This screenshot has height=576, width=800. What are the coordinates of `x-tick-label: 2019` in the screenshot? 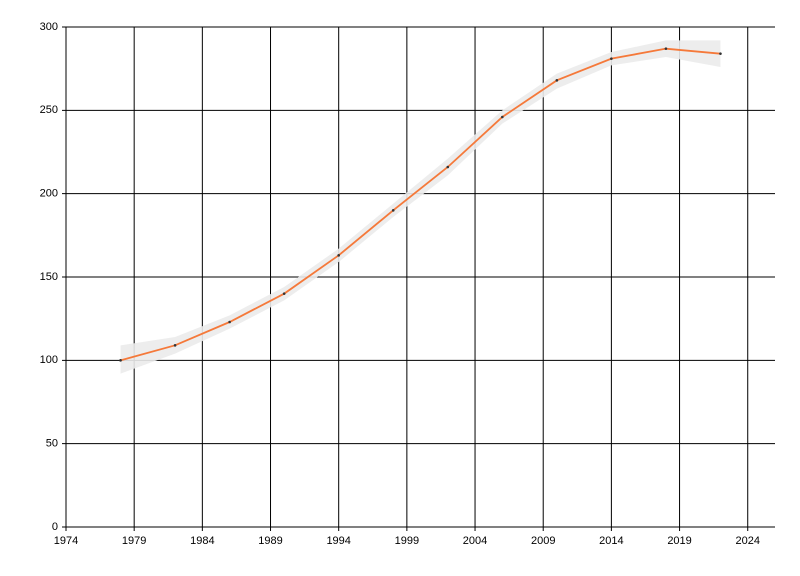 It's located at (679, 541).